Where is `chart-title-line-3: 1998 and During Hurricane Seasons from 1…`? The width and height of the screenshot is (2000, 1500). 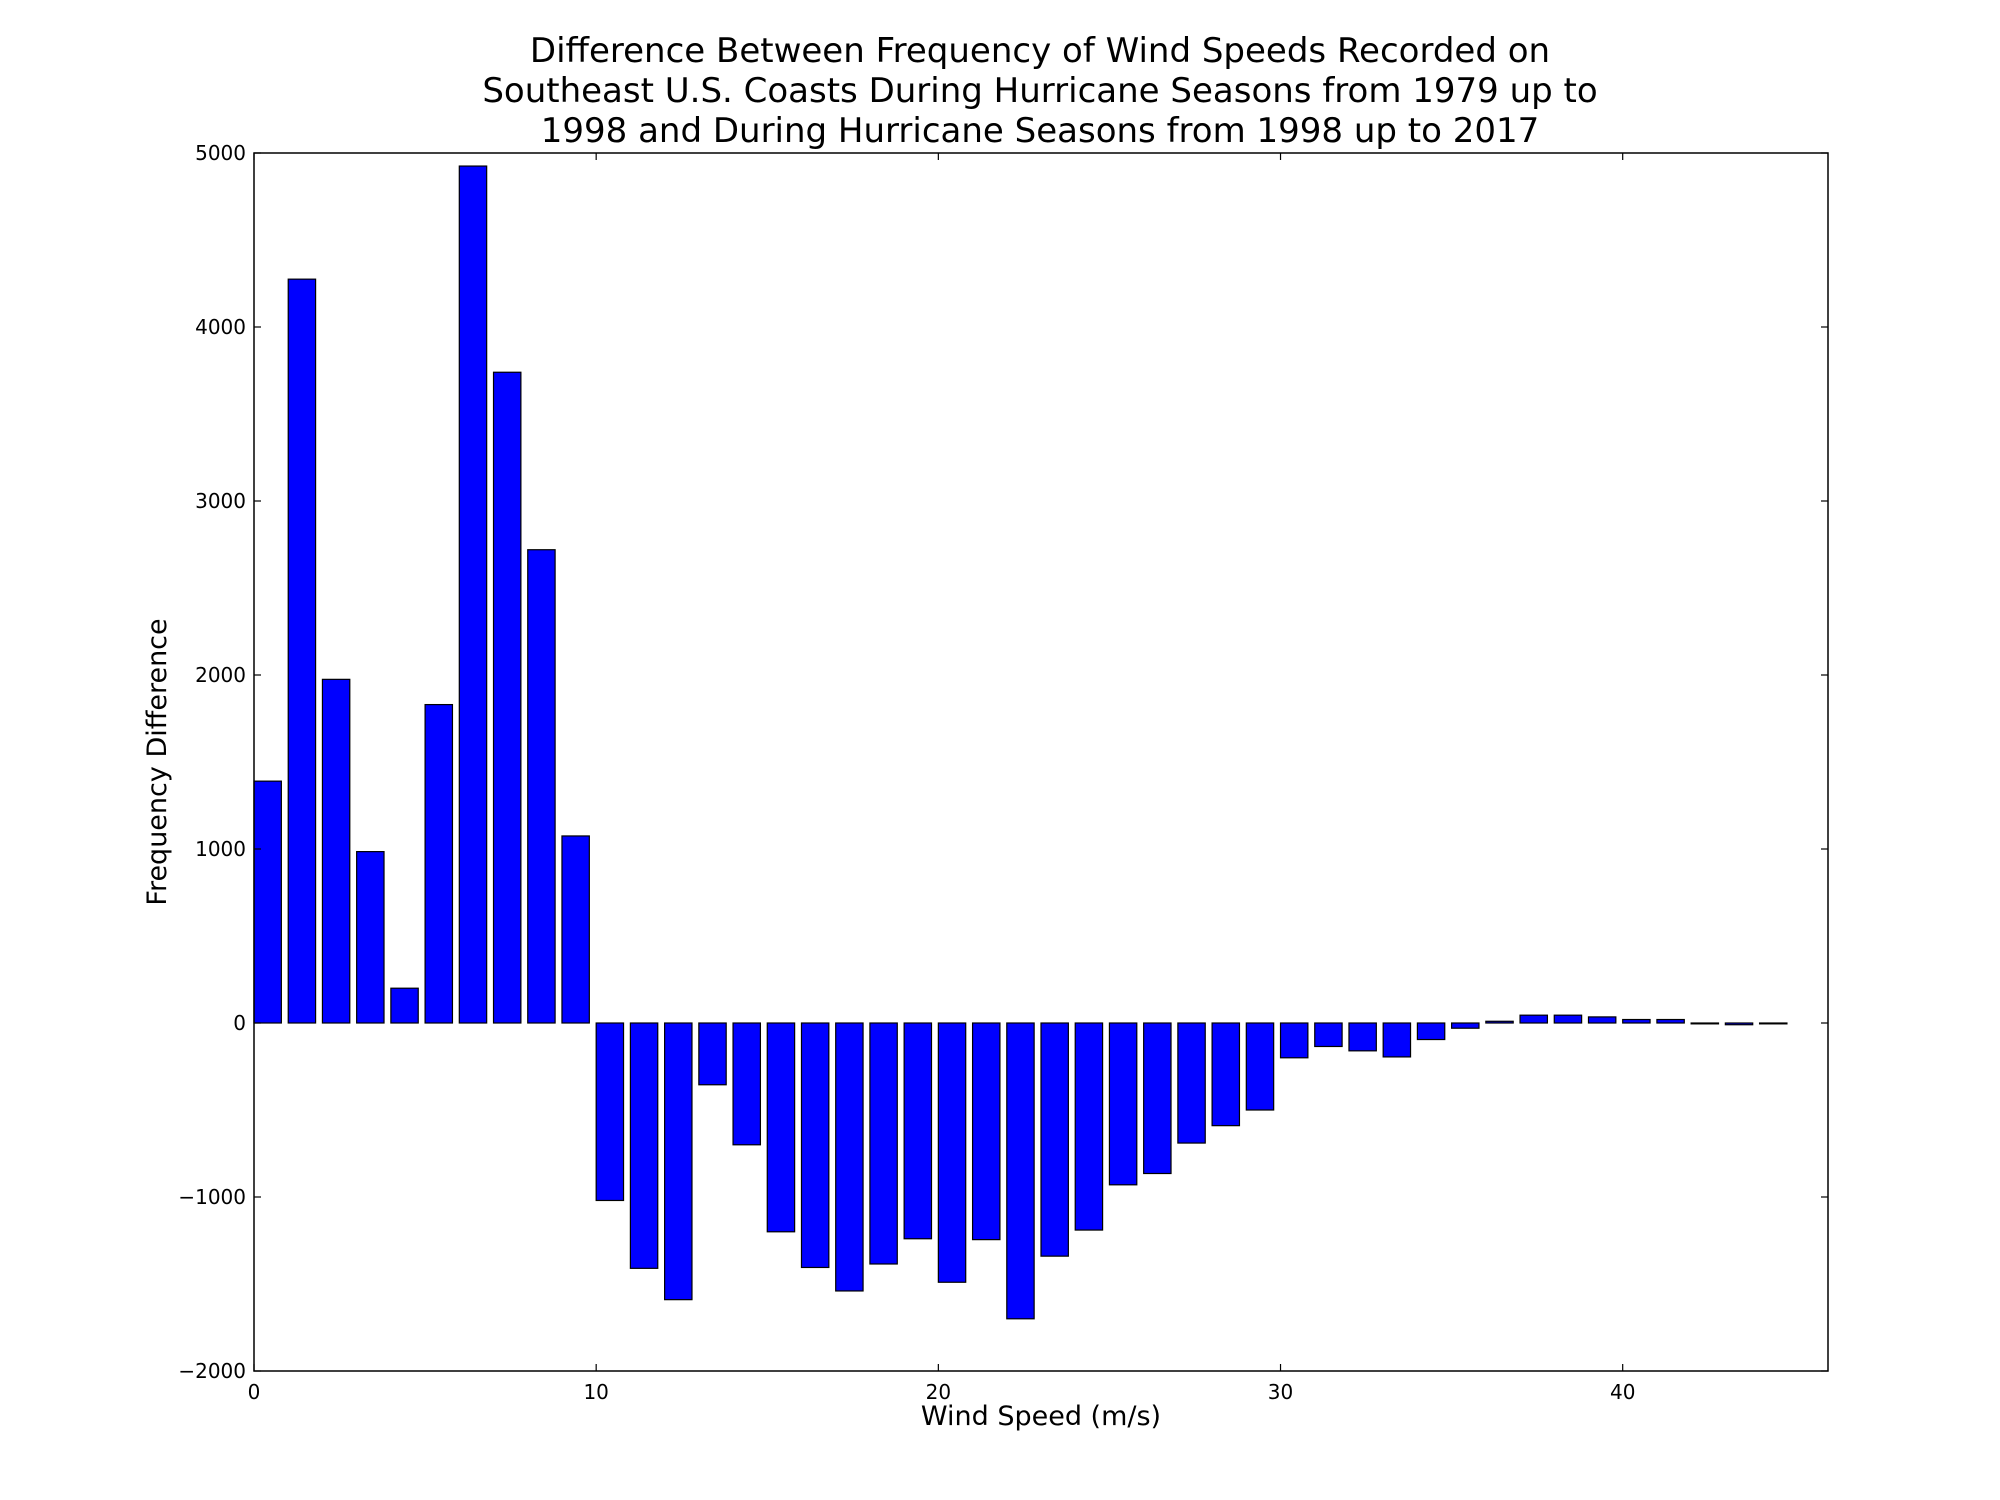 chart-title-line-3: 1998 and During Hurricane Seasons from 1… is located at coordinates (1040, 131).